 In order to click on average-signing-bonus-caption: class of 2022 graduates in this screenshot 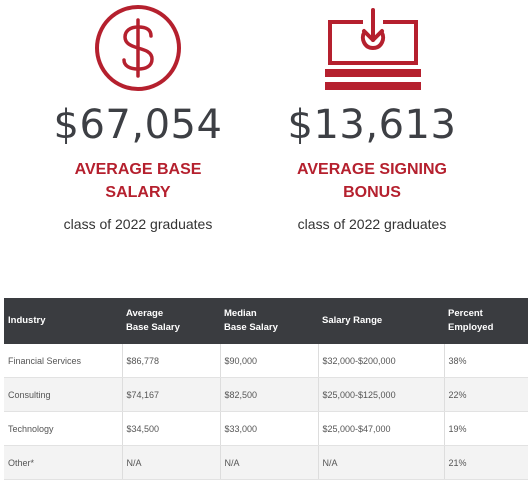, I will do `click(372, 224)`.